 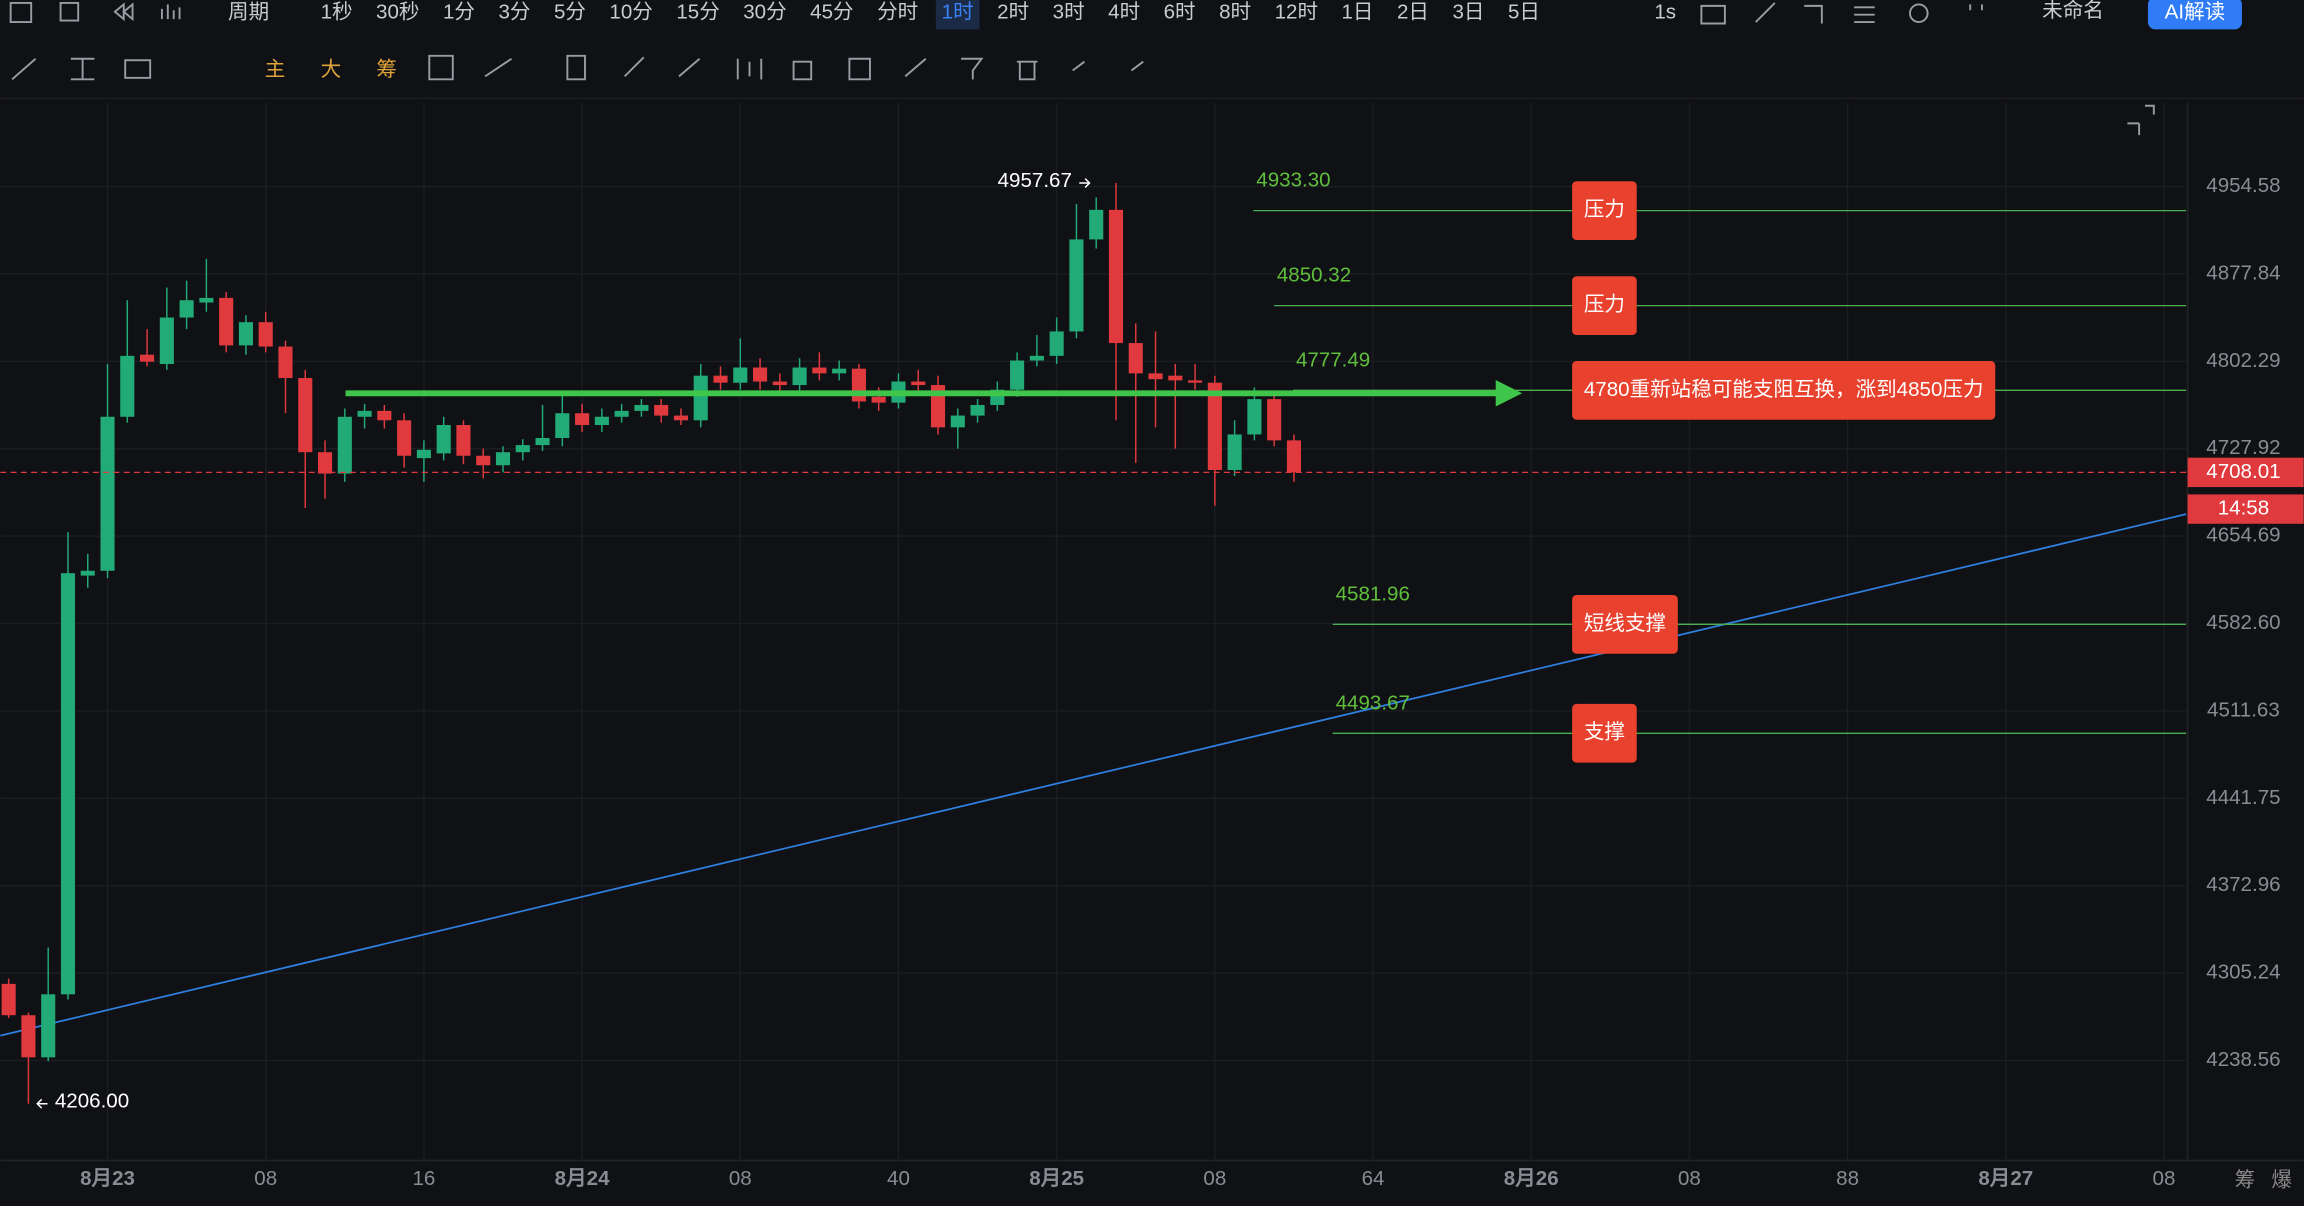 I want to click on period-active-bg, so click(x=957, y=15).